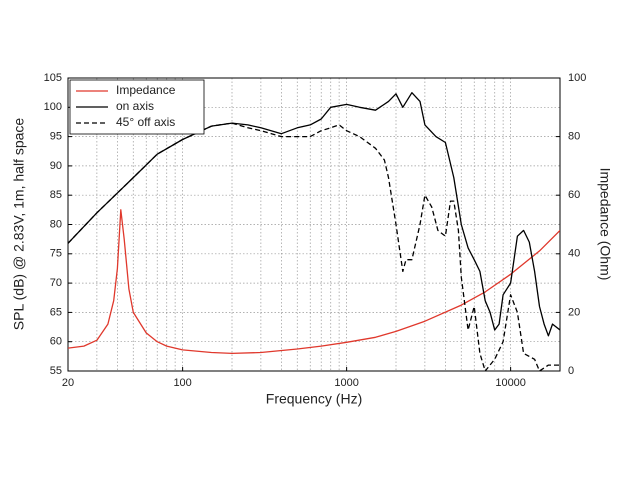  What do you see at coordinates (68, 383) in the screenshot?
I see `x-tick-label: 20` at bounding box center [68, 383].